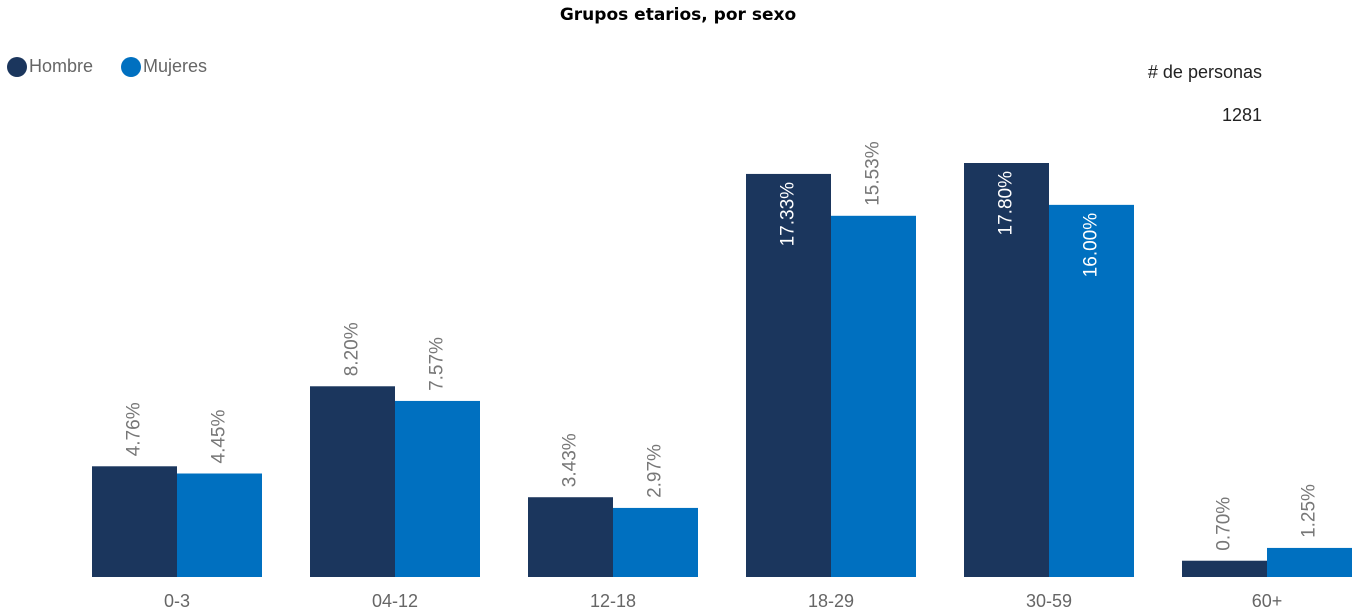 Image resolution: width=1356 pixels, height=616 pixels. I want to click on x-tick-label: 18-29, so click(831, 601).